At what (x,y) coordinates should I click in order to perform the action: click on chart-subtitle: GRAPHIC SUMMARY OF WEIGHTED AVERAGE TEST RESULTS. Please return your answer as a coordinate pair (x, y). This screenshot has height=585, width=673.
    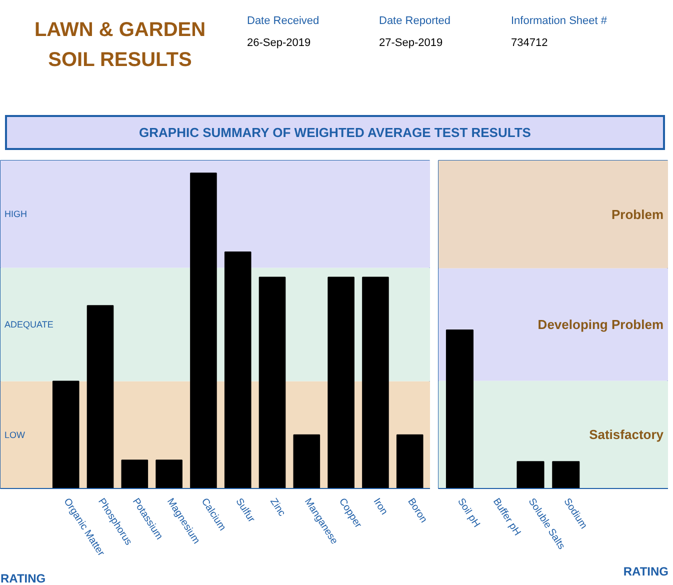
    Looking at the image, I should click on (335, 132).